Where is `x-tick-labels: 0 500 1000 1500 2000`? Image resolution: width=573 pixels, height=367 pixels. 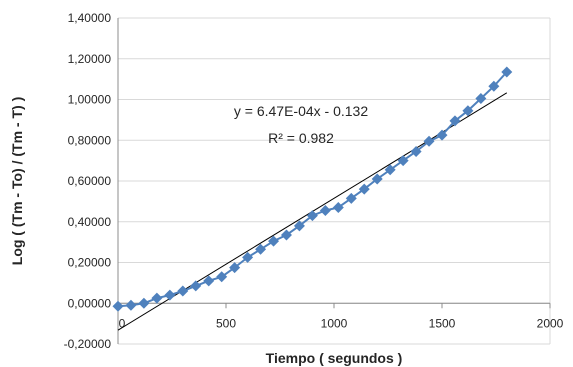
x-tick-labels: 0 500 1000 1500 2000 is located at coordinates (341, 323).